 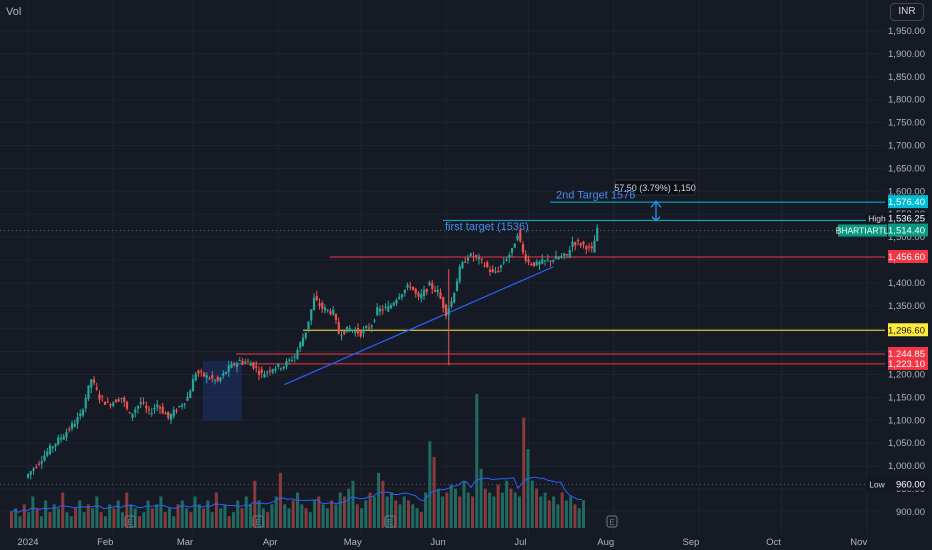 I want to click on price-axis-tick-label: 1,750.00, so click(x=906, y=123).